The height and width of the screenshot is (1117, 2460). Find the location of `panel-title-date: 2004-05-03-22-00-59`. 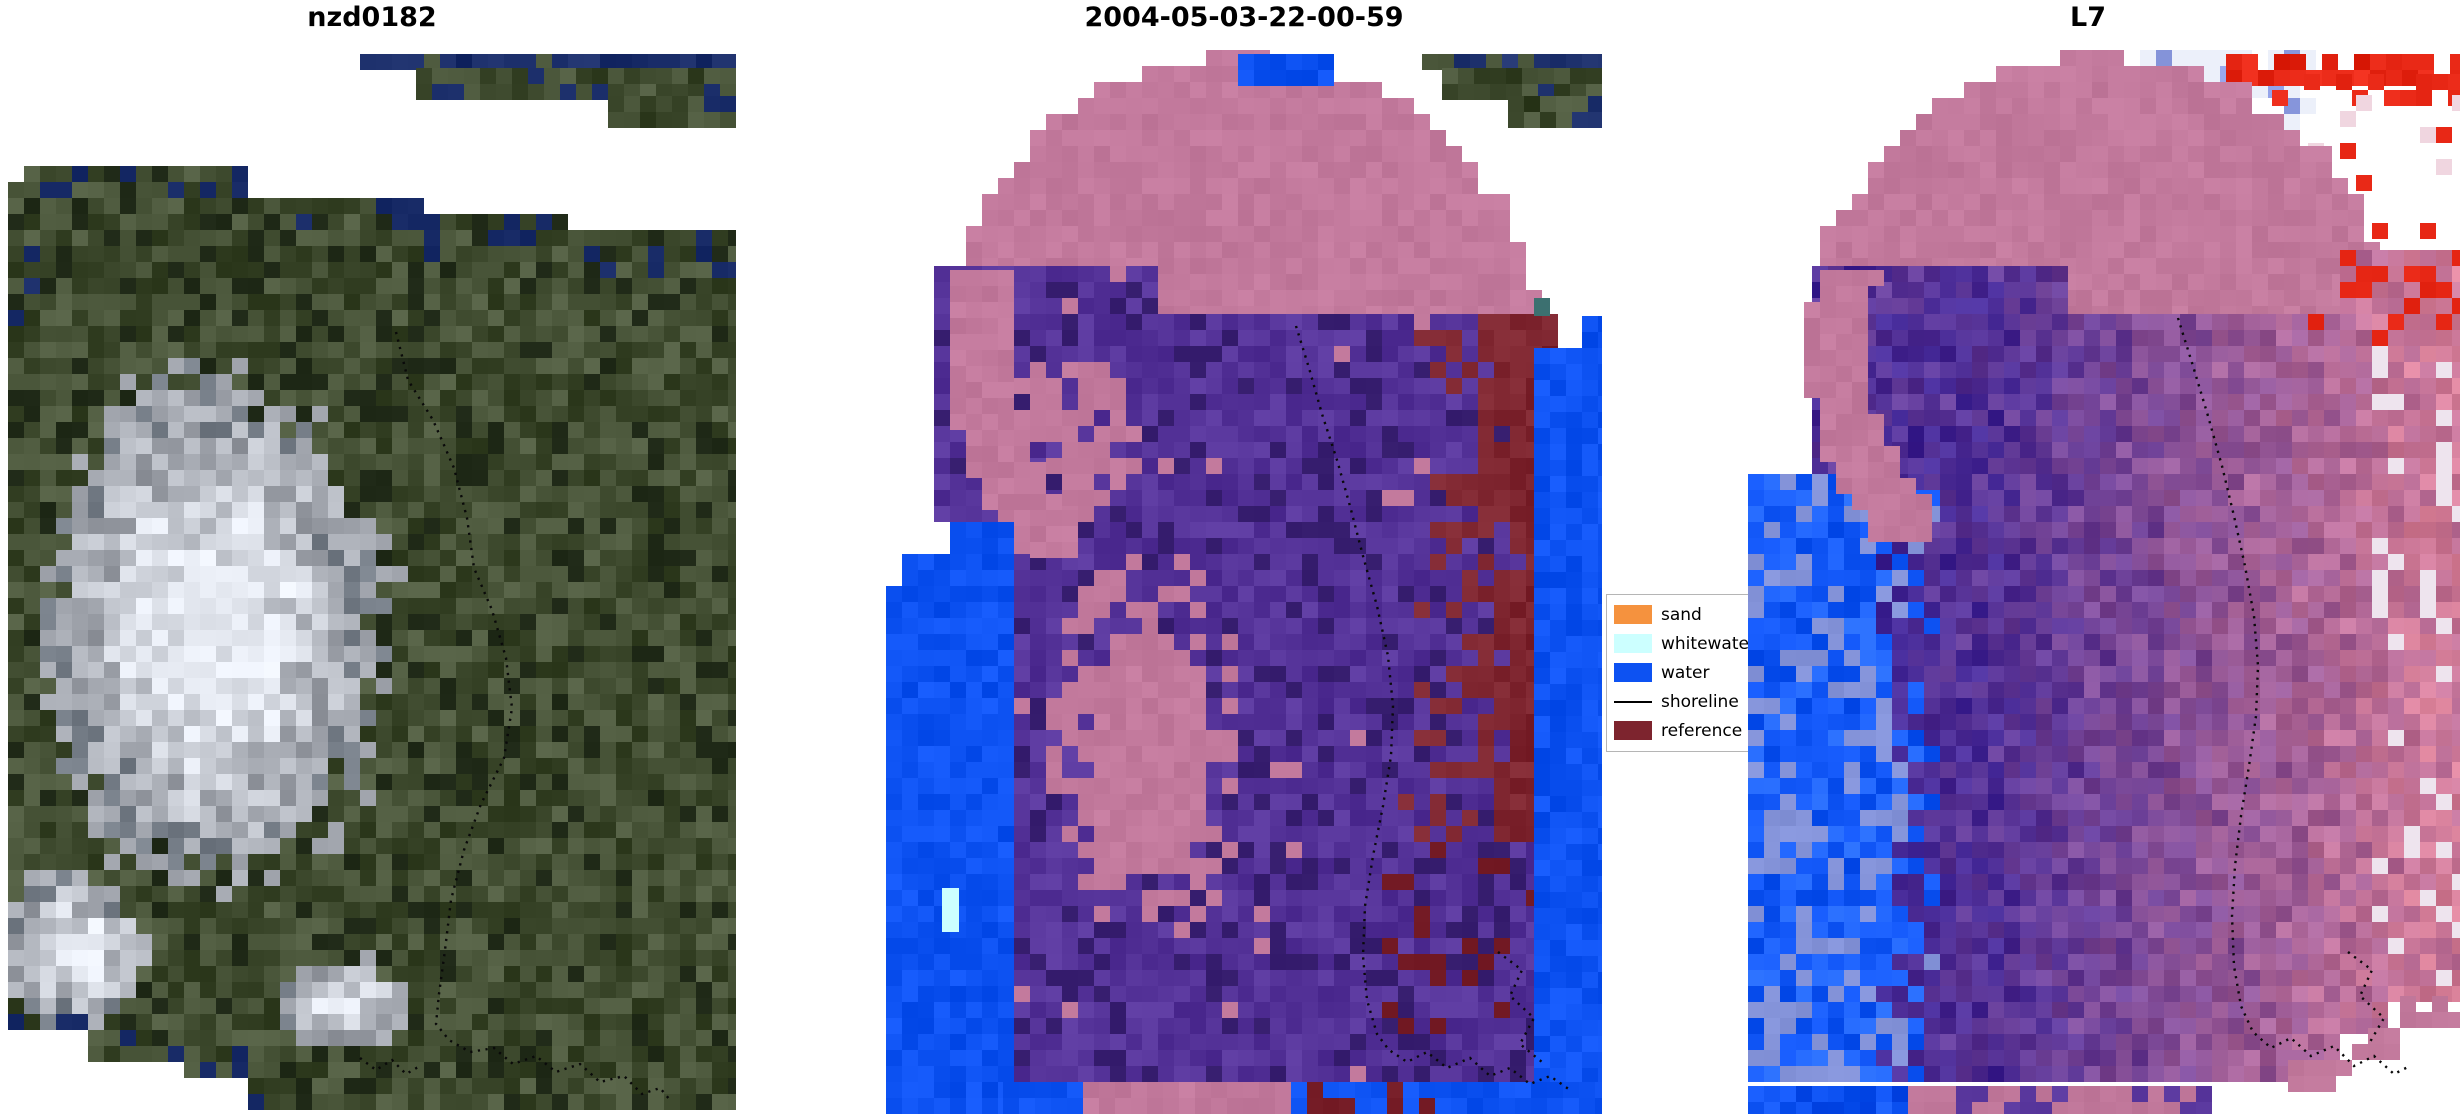

panel-title-date: 2004-05-03-22-00-59 is located at coordinates (1244, 17).